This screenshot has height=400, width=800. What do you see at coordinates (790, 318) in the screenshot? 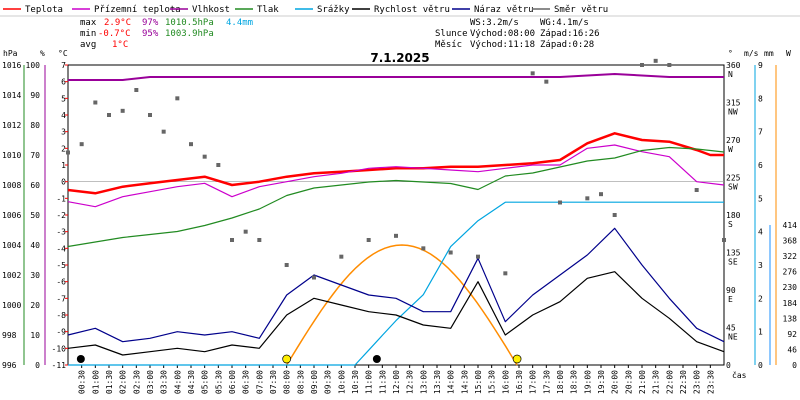
I see `w-tick-label: 138` at bounding box center [790, 318].